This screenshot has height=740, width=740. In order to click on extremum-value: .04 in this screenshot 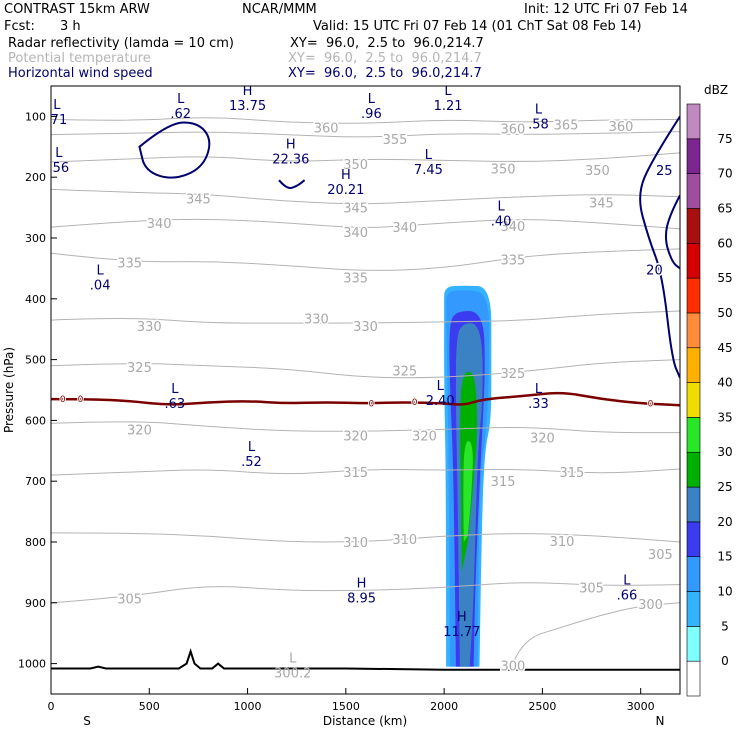, I will do `click(100, 286)`.